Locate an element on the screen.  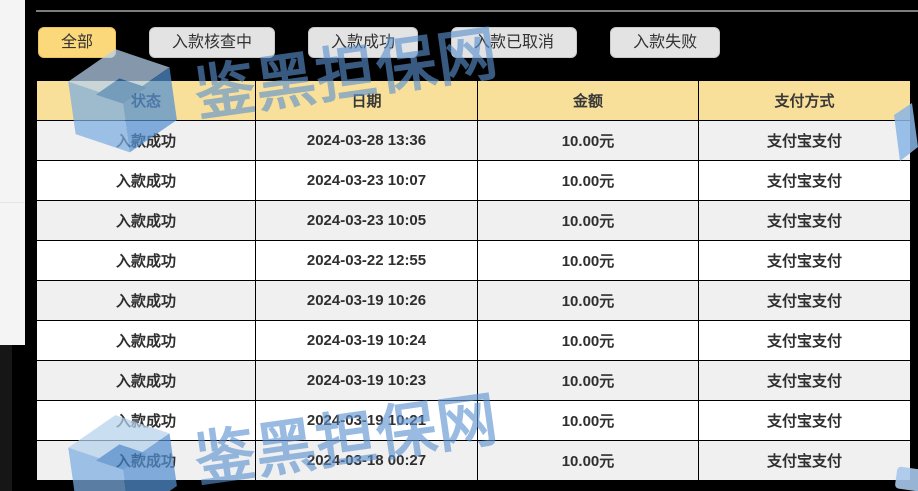
date-cell: 2024-03-28 13:36 is located at coordinates (366, 140).